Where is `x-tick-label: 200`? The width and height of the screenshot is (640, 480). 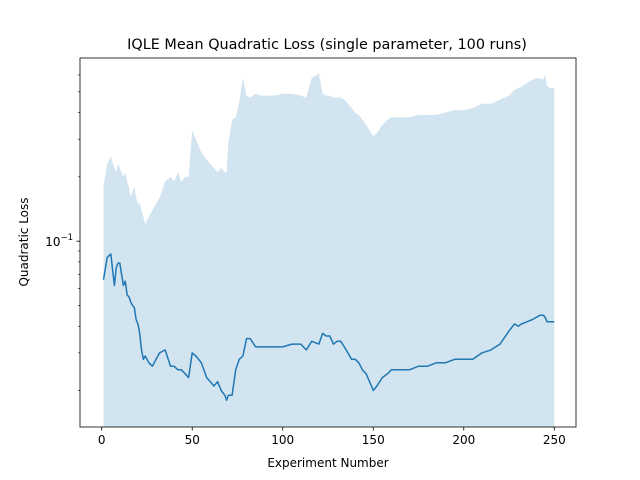 x-tick-label: 200 is located at coordinates (463, 440).